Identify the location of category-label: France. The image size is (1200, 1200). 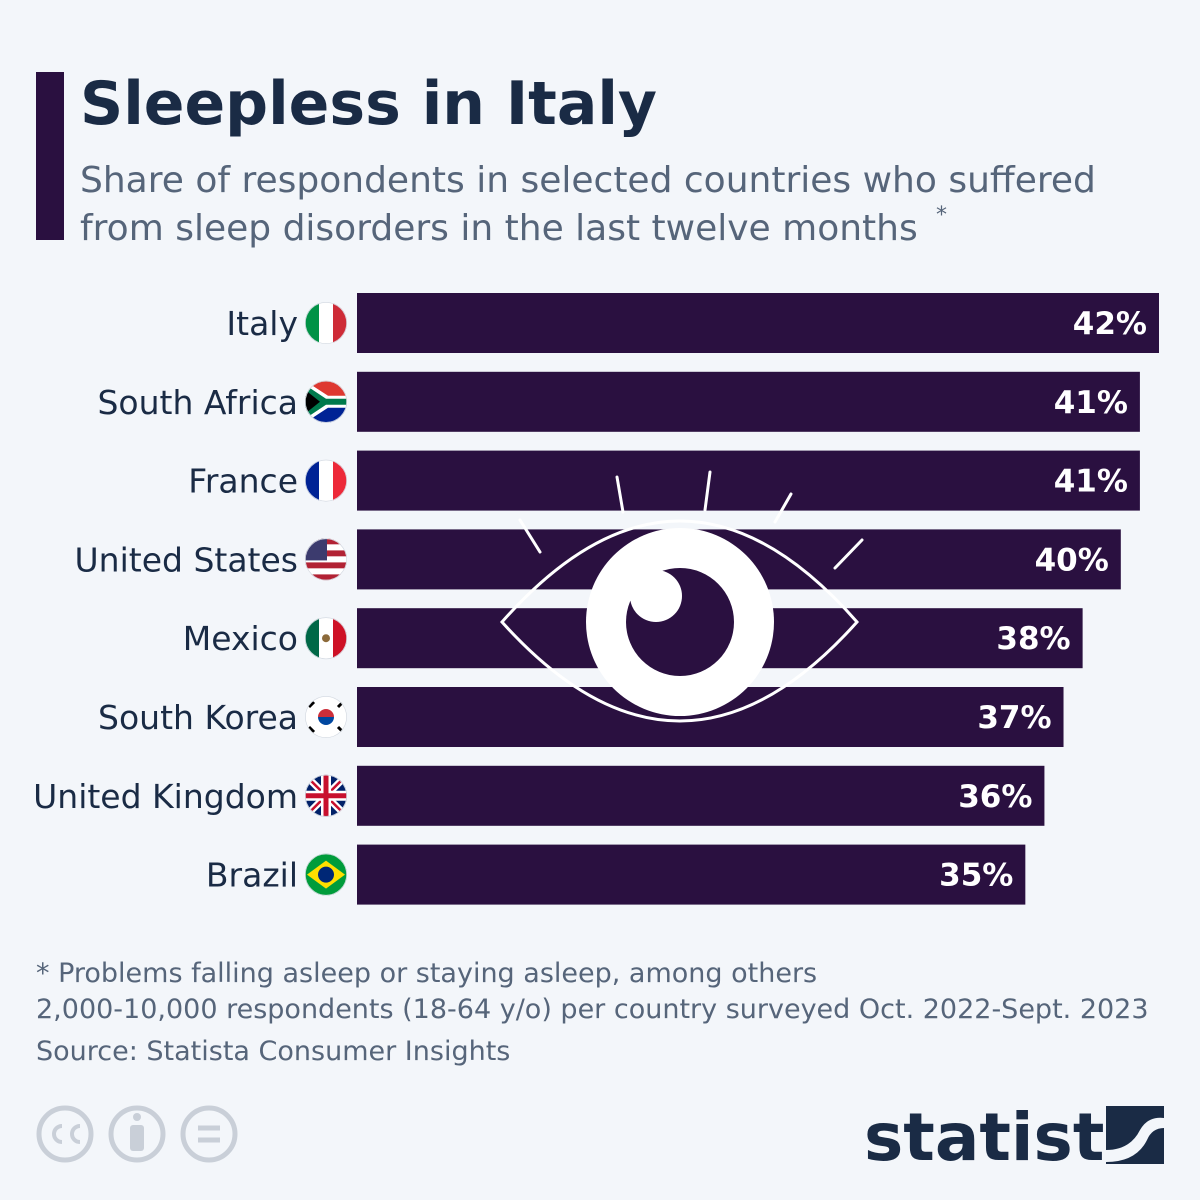
(243, 481).